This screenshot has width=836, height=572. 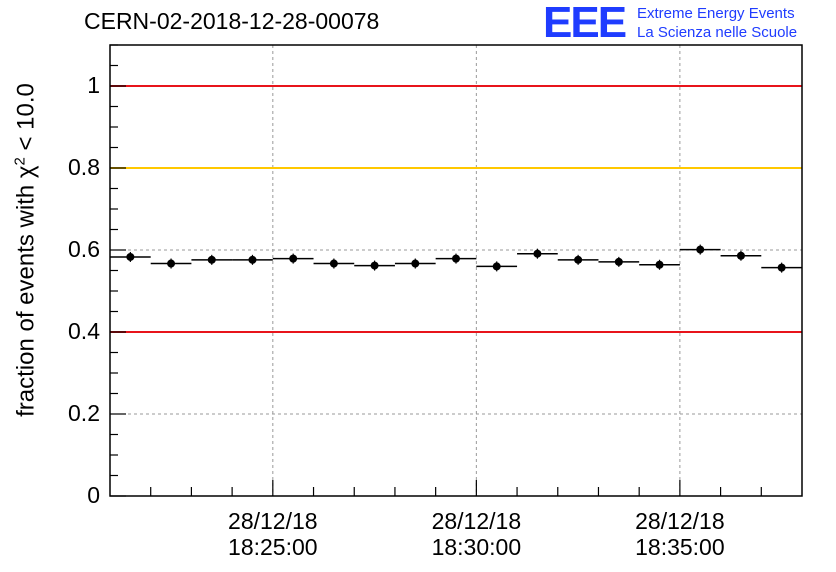 What do you see at coordinates (680, 547) in the screenshot?
I see `x-tick-time: 18:35:00` at bounding box center [680, 547].